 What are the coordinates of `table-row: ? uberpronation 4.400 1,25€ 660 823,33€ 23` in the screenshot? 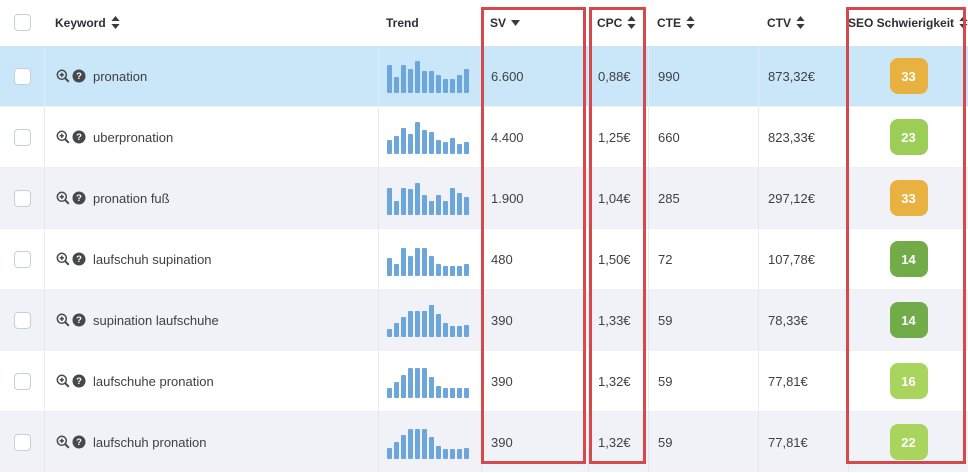 It's located at (484, 136).